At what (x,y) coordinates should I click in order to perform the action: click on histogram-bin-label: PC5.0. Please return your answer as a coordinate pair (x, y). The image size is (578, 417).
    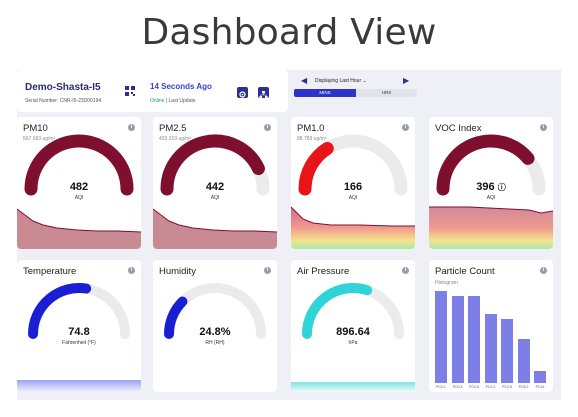
    Looking at the image, I should click on (523, 387).